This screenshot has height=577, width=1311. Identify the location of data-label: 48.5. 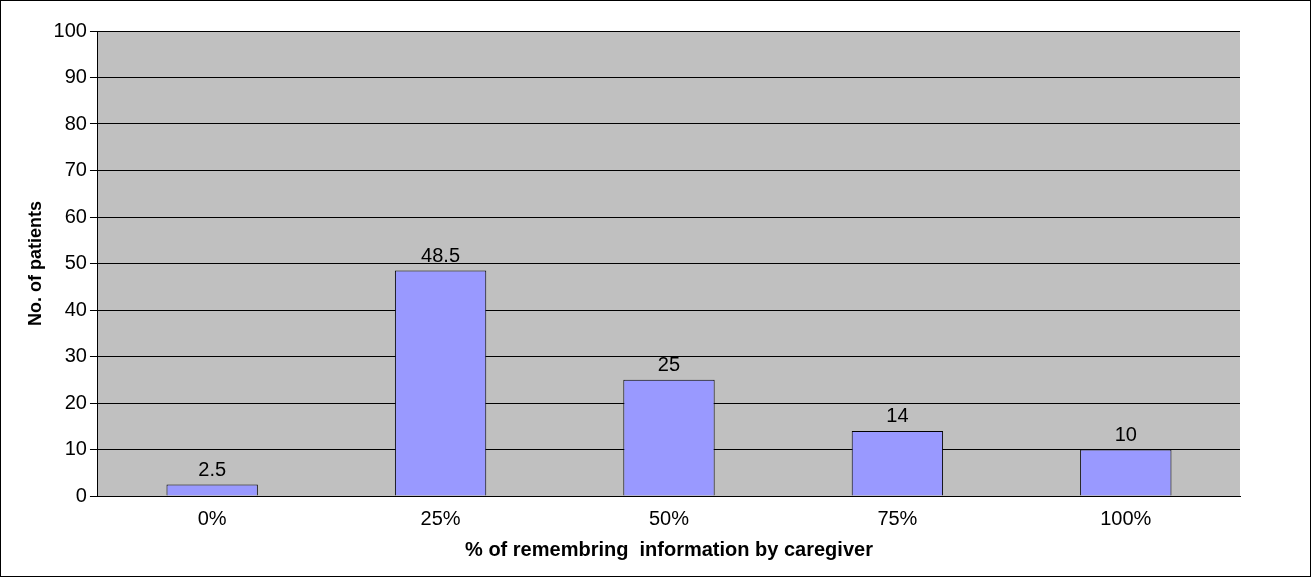
(441, 254).